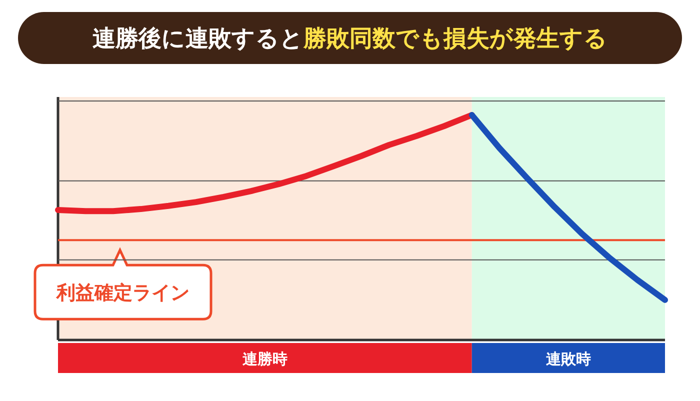 The height and width of the screenshot is (401, 700). What do you see at coordinates (567, 359) in the screenshot?
I see `text: 連敗時` at bounding box center [567, 359].